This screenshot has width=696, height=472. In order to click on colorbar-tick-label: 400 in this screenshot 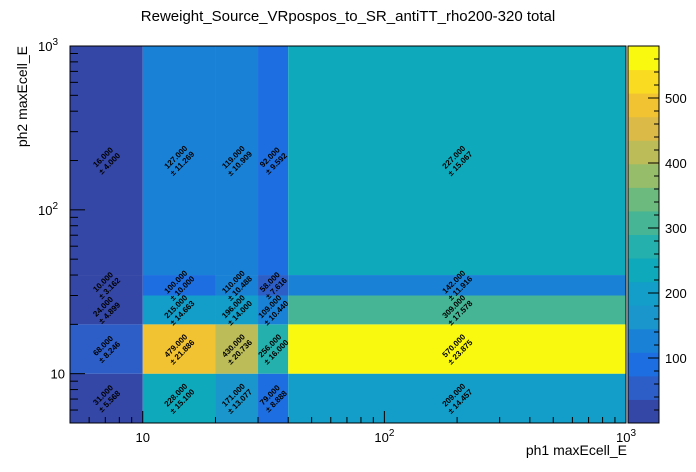, I will do `click(676, 163)`.